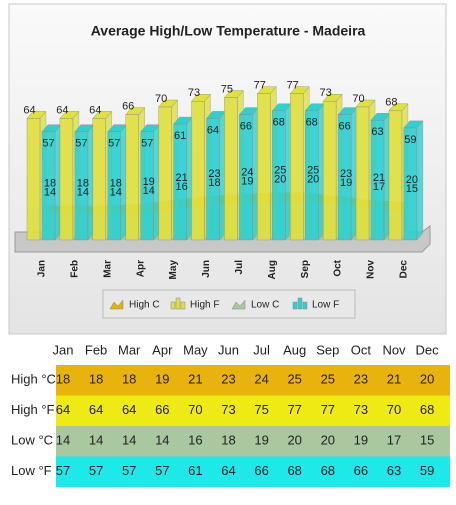  I want to click on table-header: May, so click(195, 349).